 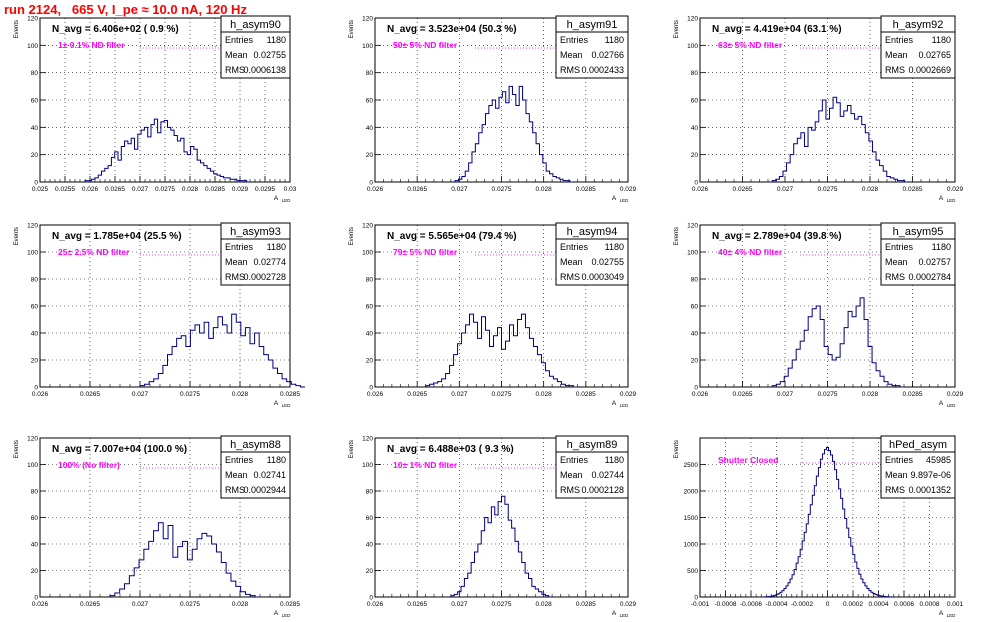 What do you see at coordinates (255, 232) in the screenshot?
I see `histogram-name: h_asym93` at bounding box center [255, 232].